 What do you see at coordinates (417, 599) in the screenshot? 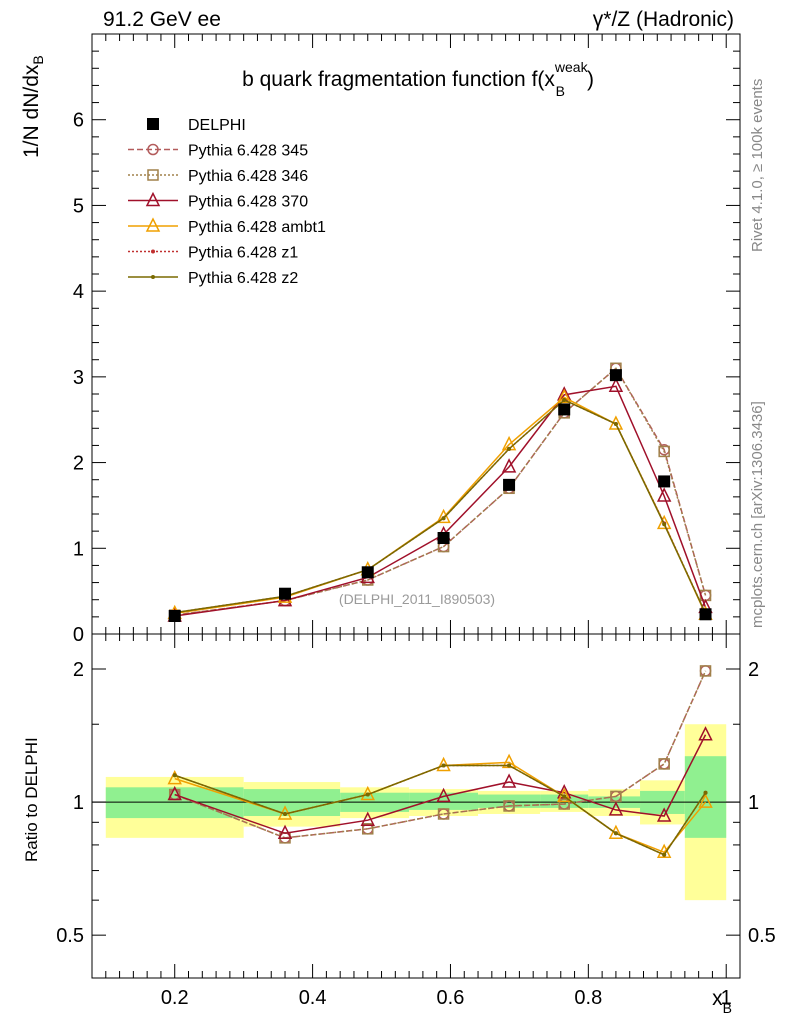
I see `analysis-watermark: (DELPHI_2011_I890503)` at bounding box center [417, 599].